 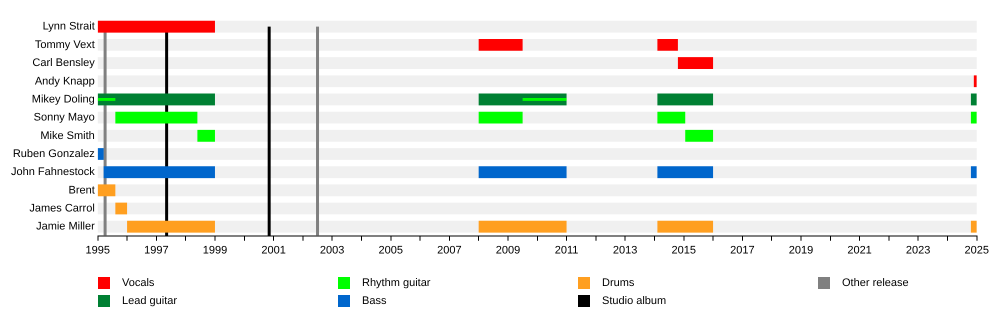 What do you see at coordinates (449, 250) in the screenshot?
I see `x-tick-label: 2007` at bounding box center [449, 250].